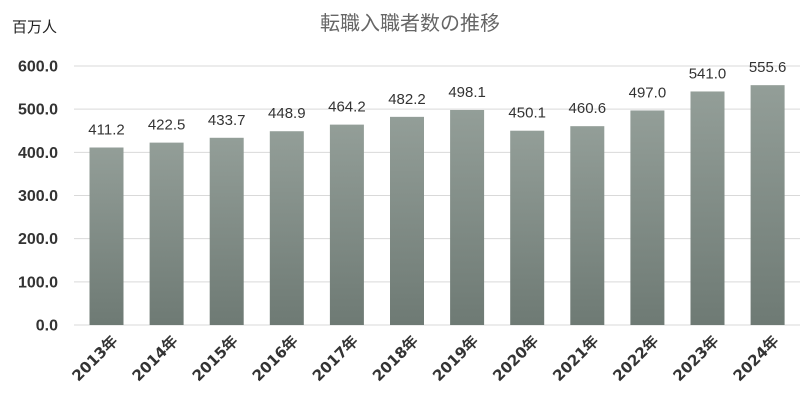  I want to click on y-axis-ticks: 0.0 100.0 200.0 300.0 400.0 500.0 600.0, so click(38, 197).